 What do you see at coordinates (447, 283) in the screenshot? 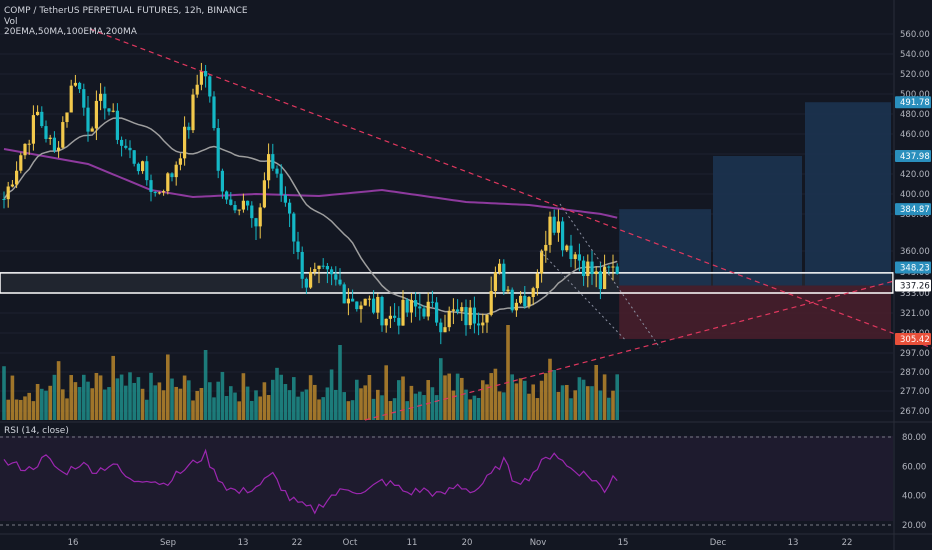
I see `support-box` at bounding box center [447, 283].